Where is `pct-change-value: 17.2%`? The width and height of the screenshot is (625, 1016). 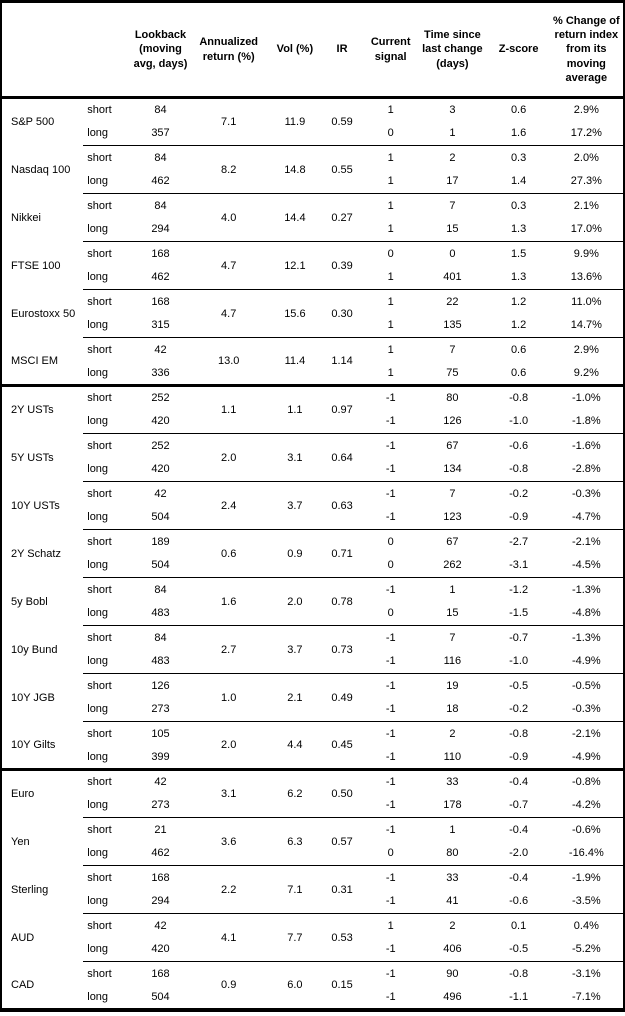
pct-change-value: 17.2% is located at coordinates (586, 133).